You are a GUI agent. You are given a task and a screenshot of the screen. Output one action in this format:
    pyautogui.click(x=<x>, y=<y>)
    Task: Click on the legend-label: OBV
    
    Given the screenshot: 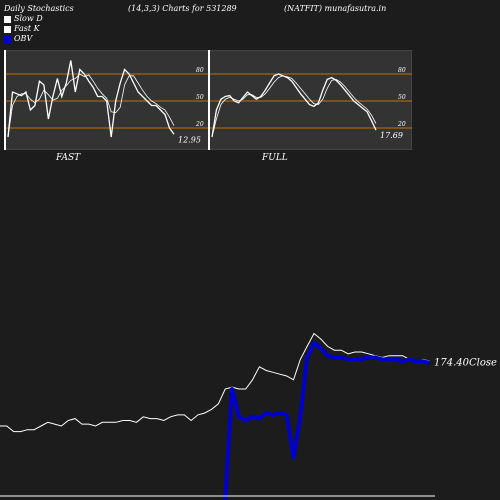 What is the action you would take?
    pyautogui.click(x=23, y=38)
    